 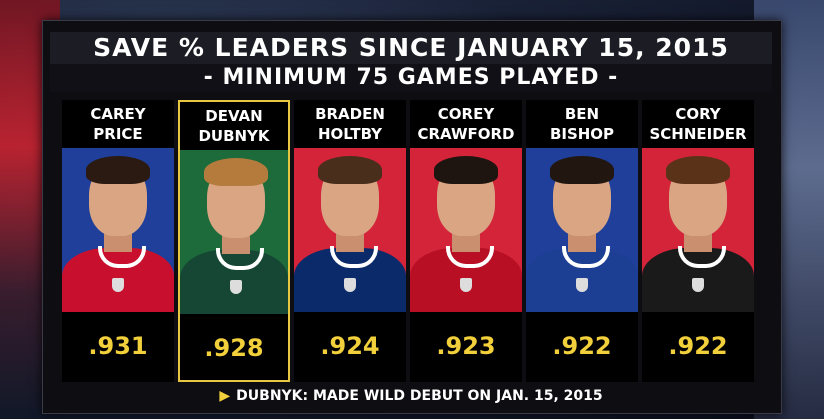 I want to click on player-first-name: BEN, so click(x=582, y=114).